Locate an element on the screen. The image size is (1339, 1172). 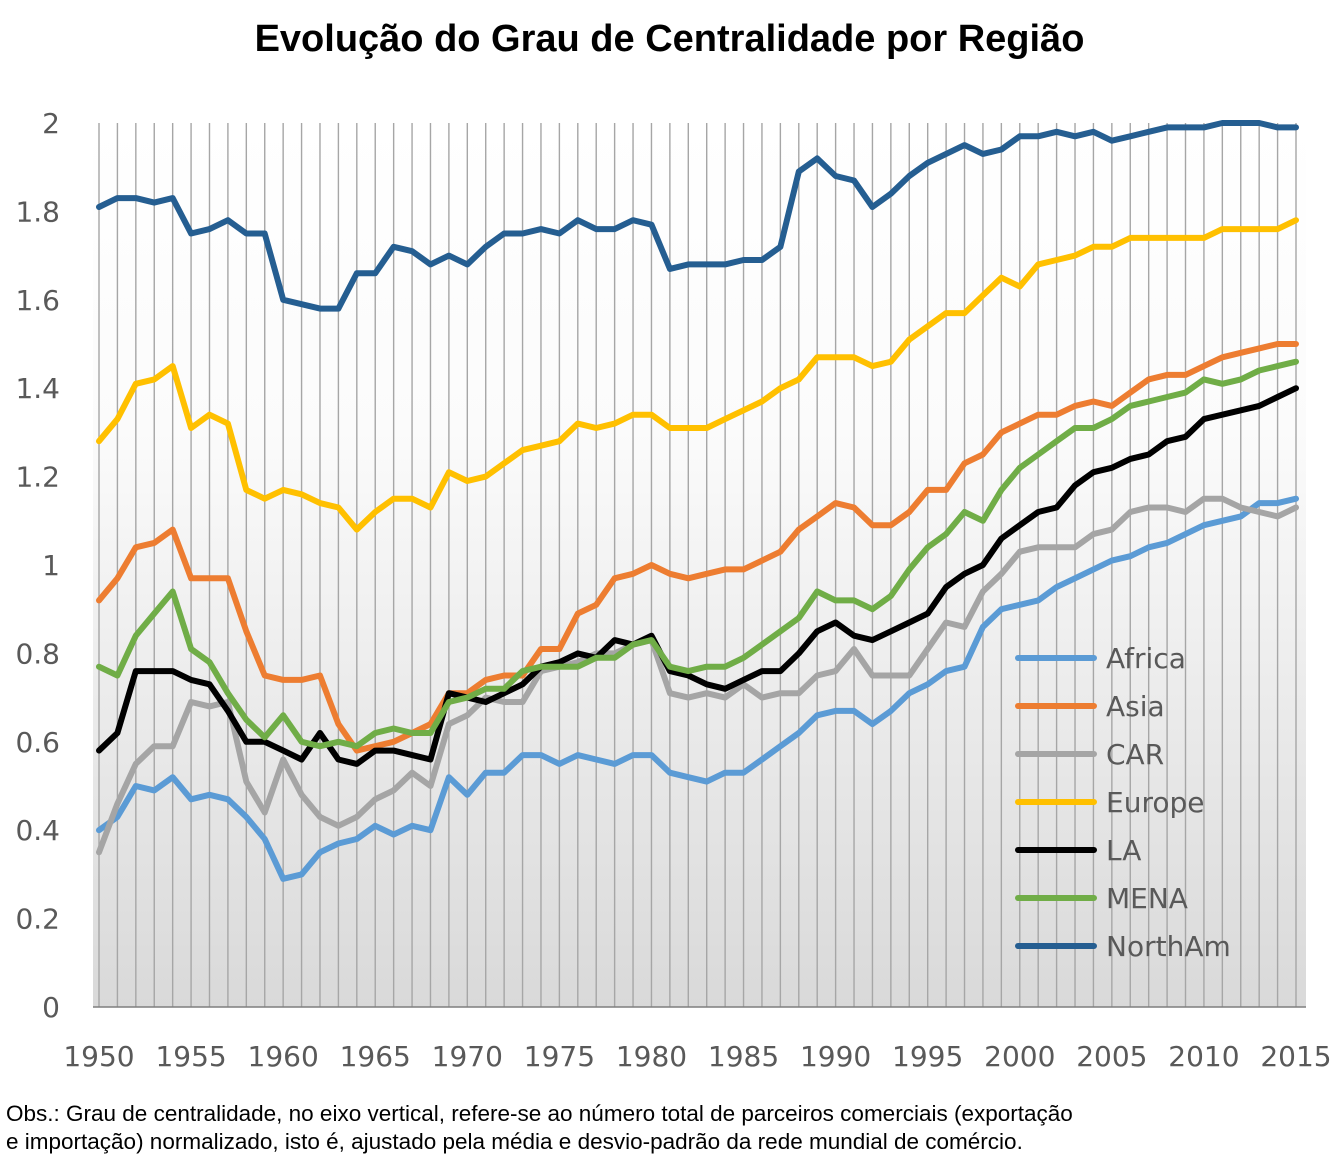
x-tick-label: 1980 is located at coordinates (651, 1056).